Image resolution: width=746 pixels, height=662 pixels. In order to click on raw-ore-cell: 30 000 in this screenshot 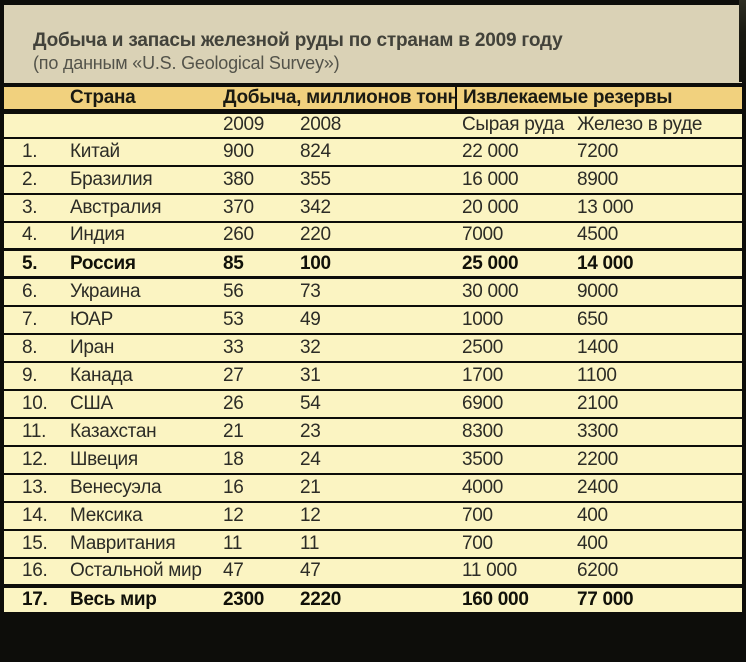, I will do `click(513, 291)`.